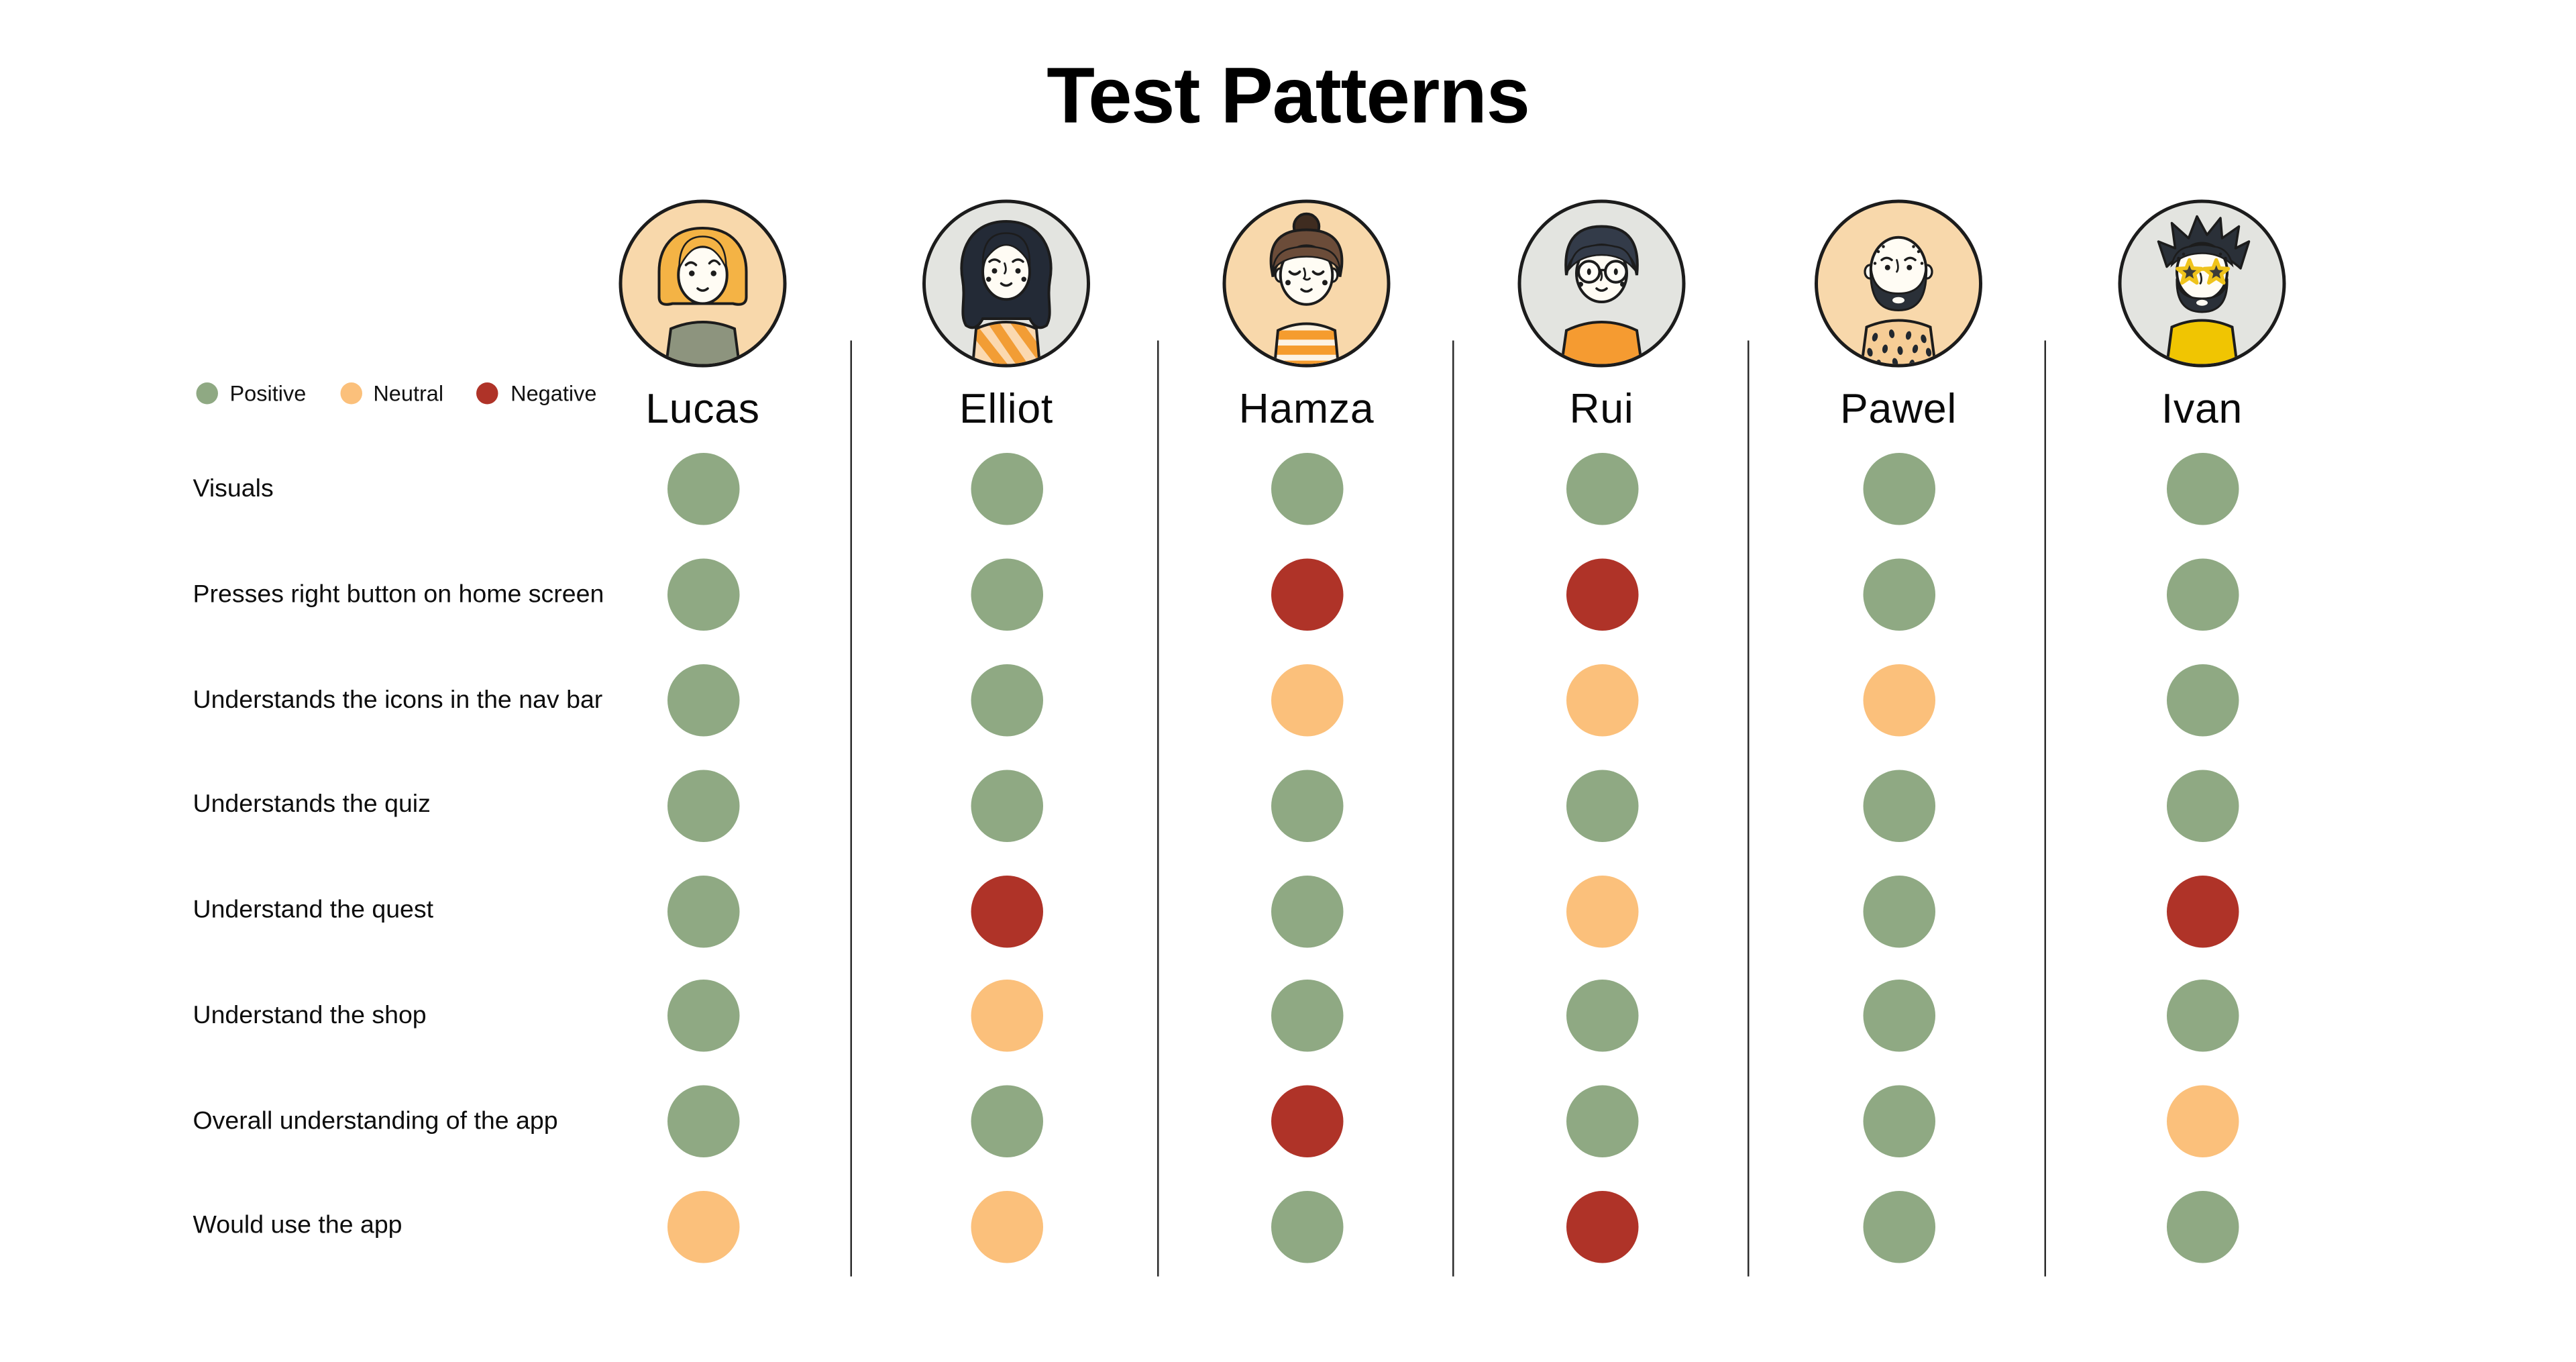  What do you see at coordinates (297, 1225) in the screenshot?
I see `row-label-would-use: Would use the app` at bounding box center [297, 1225].